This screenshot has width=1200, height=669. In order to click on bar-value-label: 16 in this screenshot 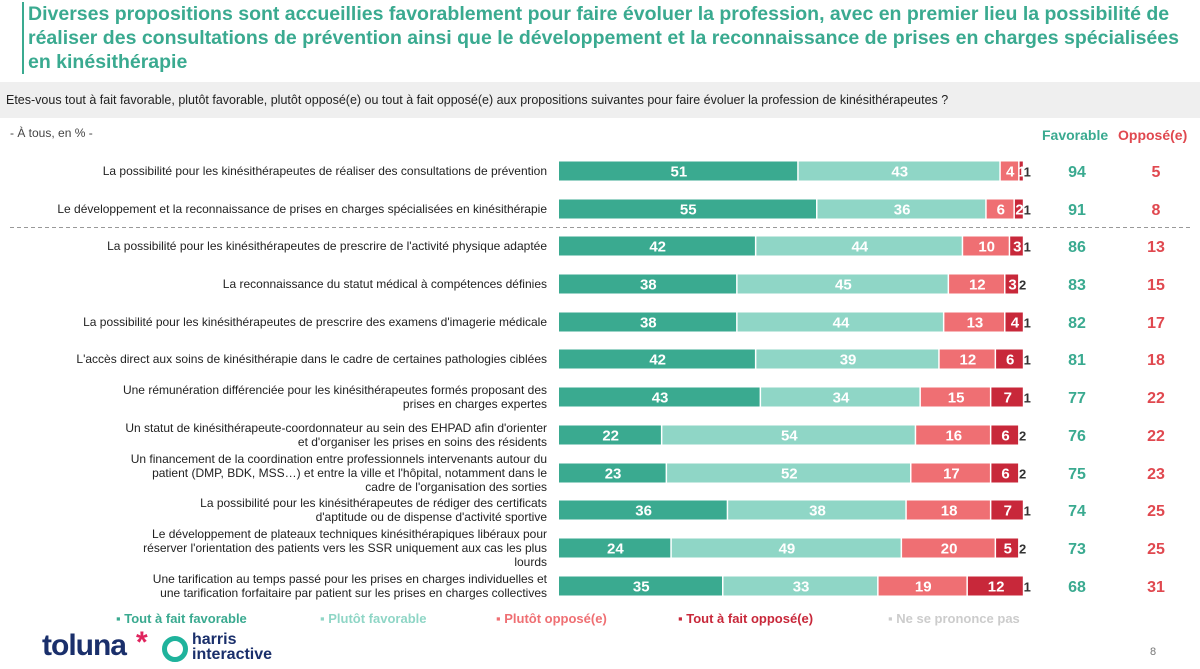, I will do `click(953, 436)`.